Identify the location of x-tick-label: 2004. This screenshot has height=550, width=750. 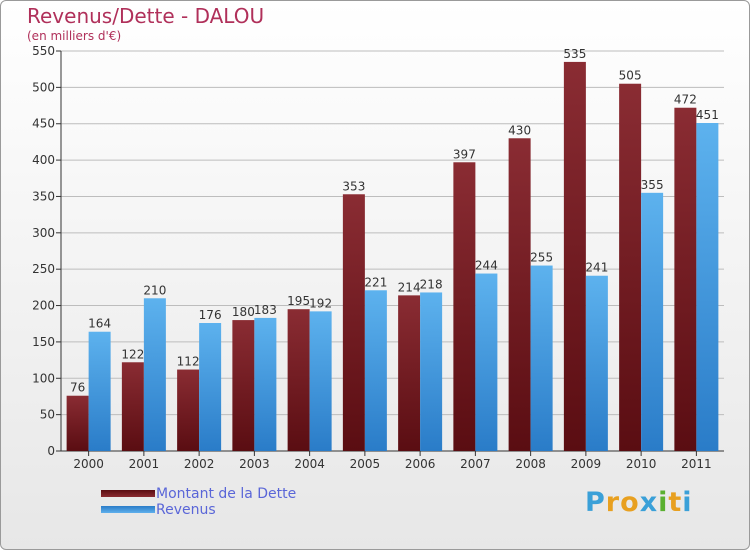
(309, 464).